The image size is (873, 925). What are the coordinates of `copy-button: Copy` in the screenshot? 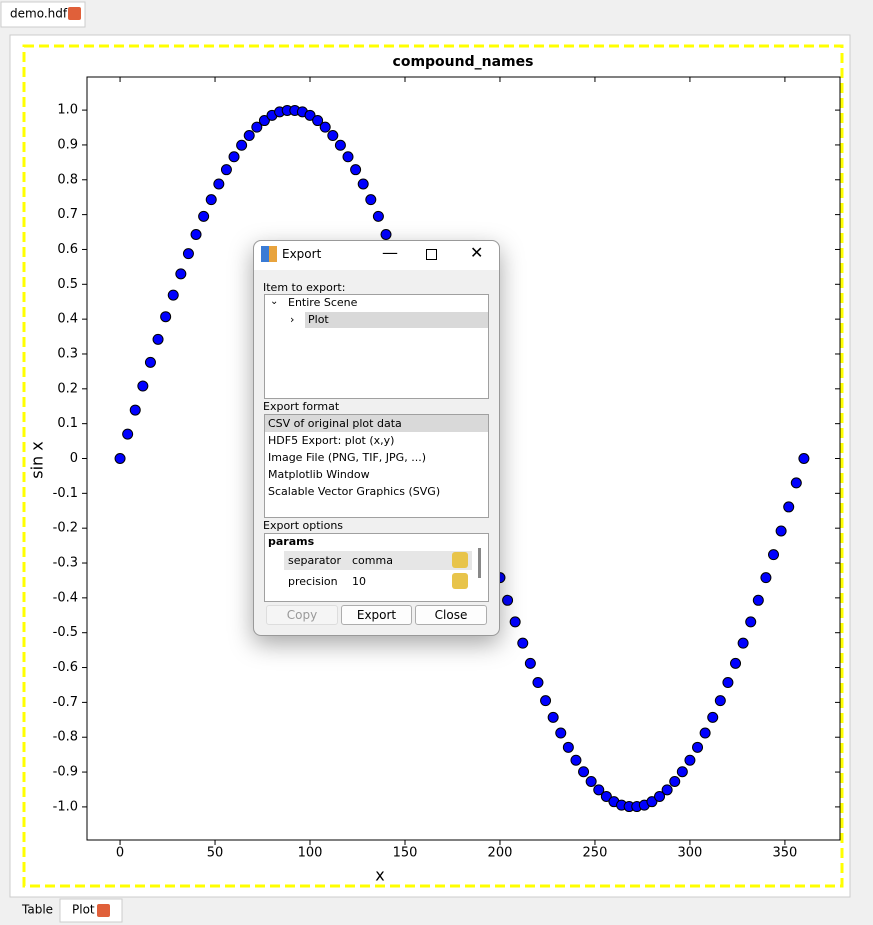 It's located at (302, 615).